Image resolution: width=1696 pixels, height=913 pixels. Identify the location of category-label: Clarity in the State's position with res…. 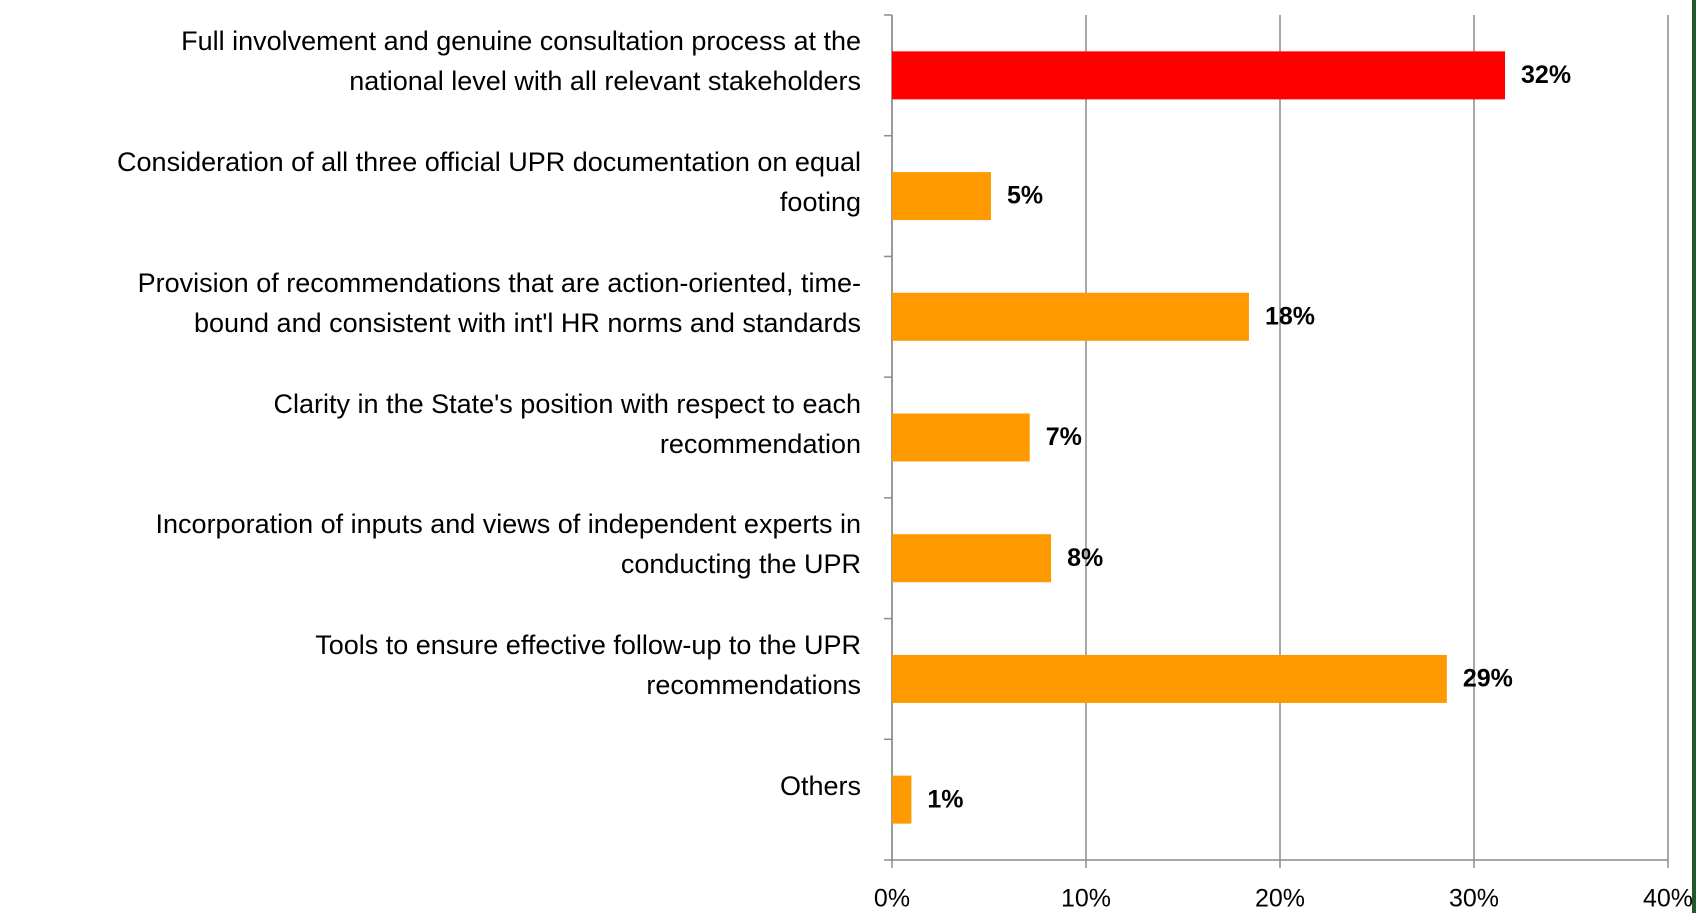
(567, 423).